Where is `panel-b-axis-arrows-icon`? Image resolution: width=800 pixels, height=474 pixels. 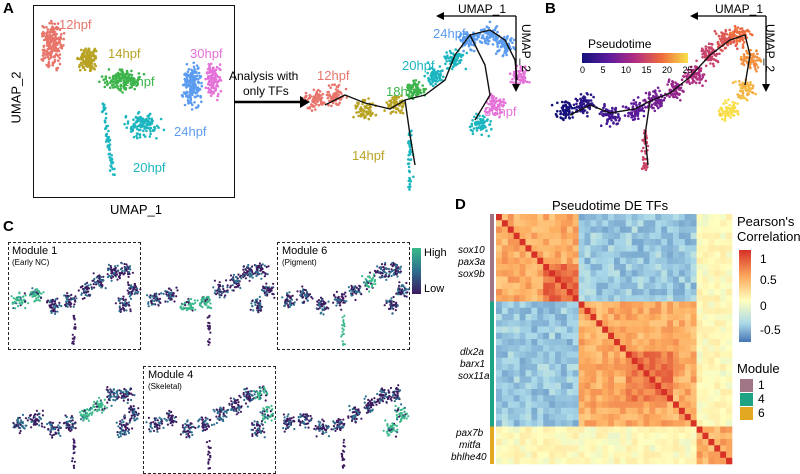
panel-b-axis-arrows-icon is located at coordinates (730, 52).